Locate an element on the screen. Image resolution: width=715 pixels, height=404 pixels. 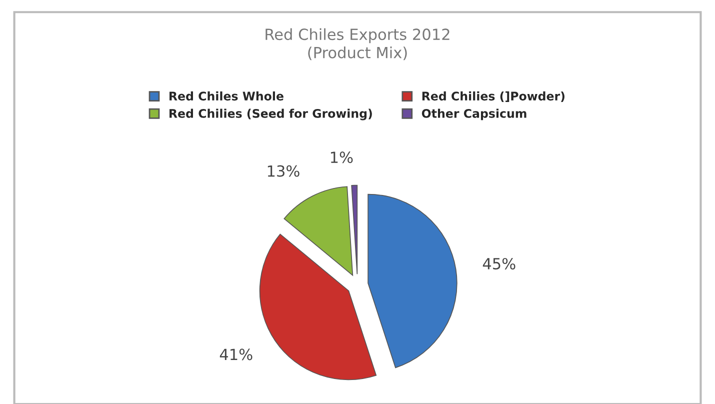
data-label: 13% is located at coordinates (284, 171).